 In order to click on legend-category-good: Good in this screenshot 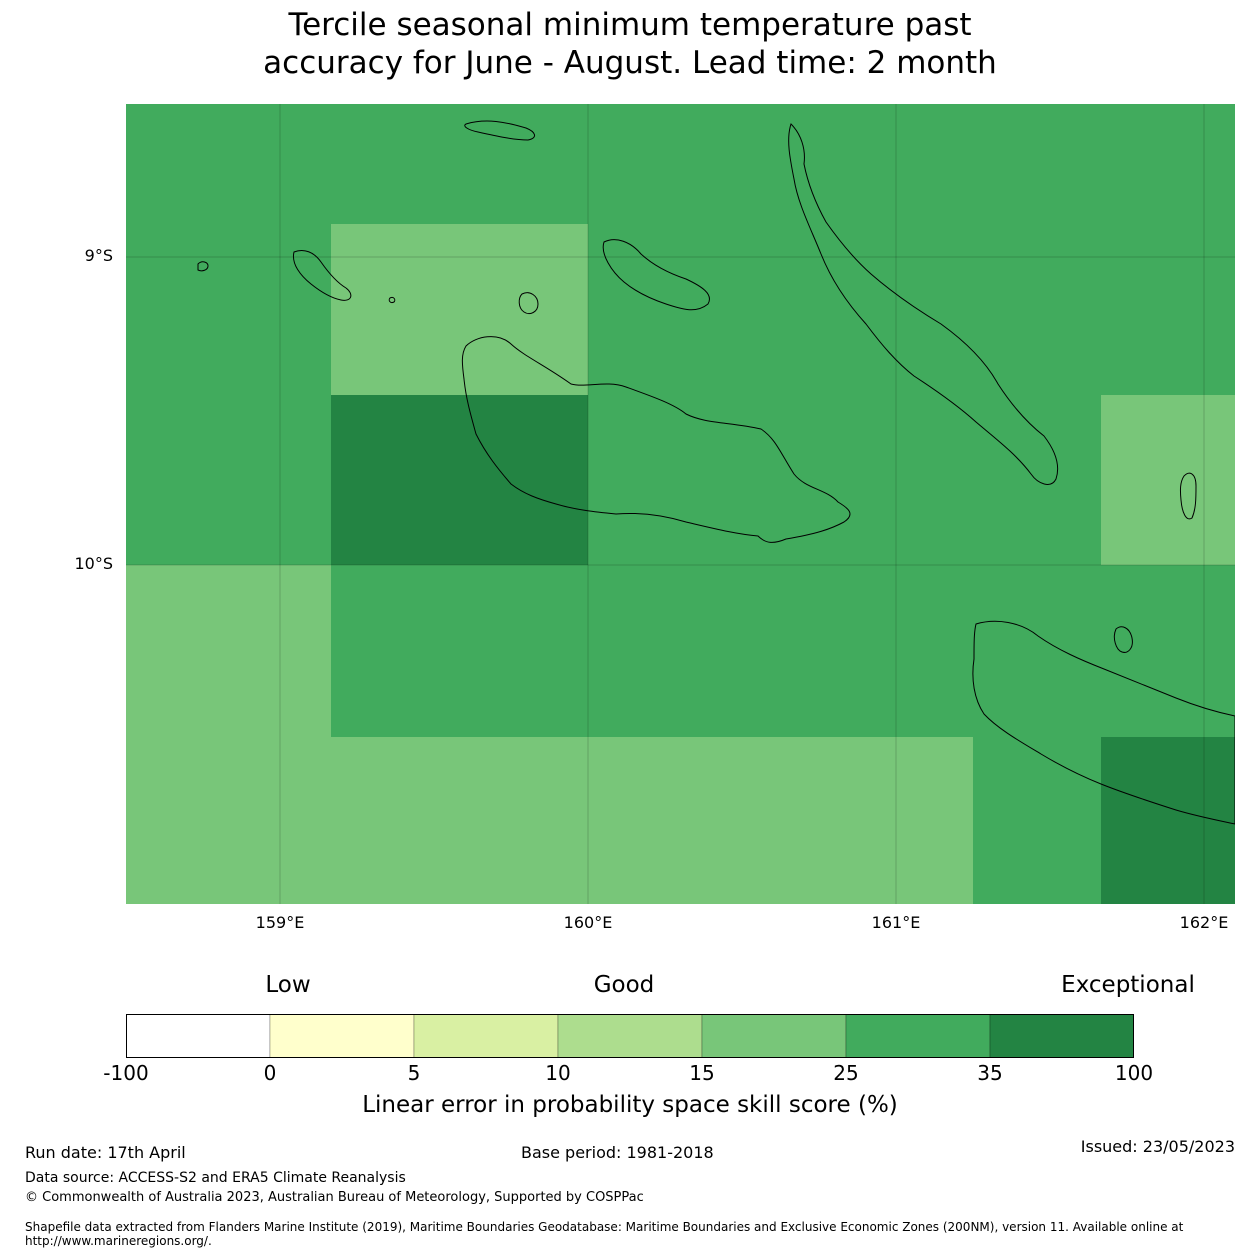, I will do `click(624, 985)`.